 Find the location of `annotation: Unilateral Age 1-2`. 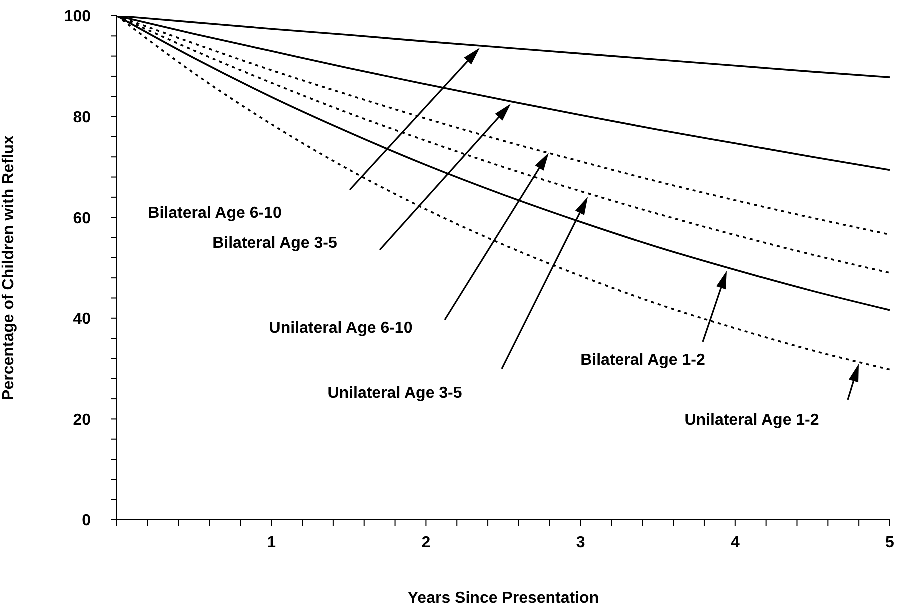

annotation: Unilateral Age 1-2 is located at coordinates (752, 420).